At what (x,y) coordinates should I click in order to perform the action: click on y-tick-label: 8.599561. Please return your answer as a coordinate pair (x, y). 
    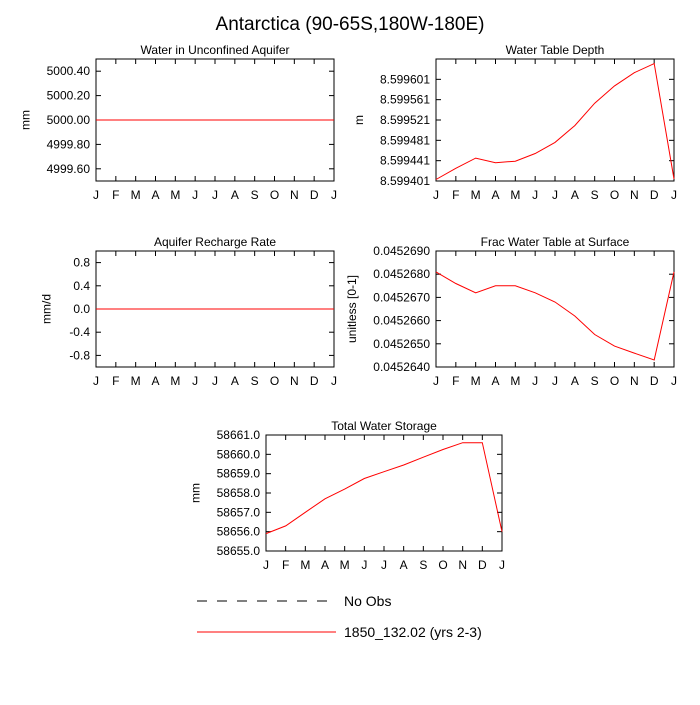
    Looking at the image, I should click on (405, 100).